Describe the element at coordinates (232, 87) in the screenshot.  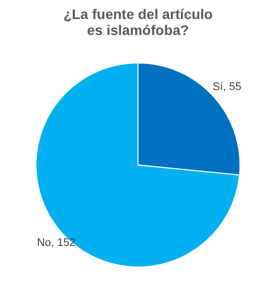
I see `data-label: , 55` at that location.